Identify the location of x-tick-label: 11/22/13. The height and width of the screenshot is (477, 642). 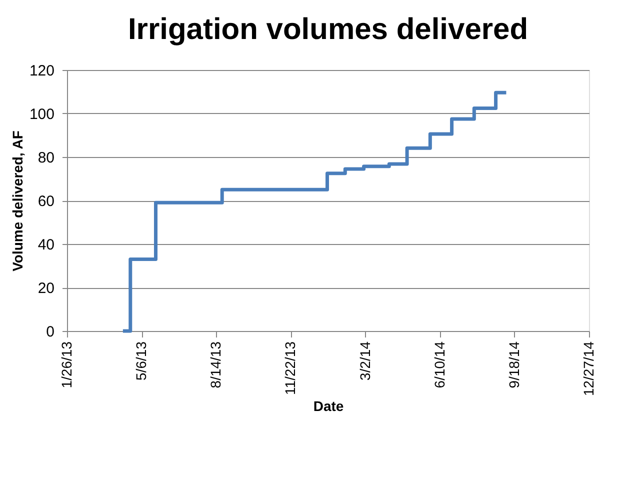
(290, 368).